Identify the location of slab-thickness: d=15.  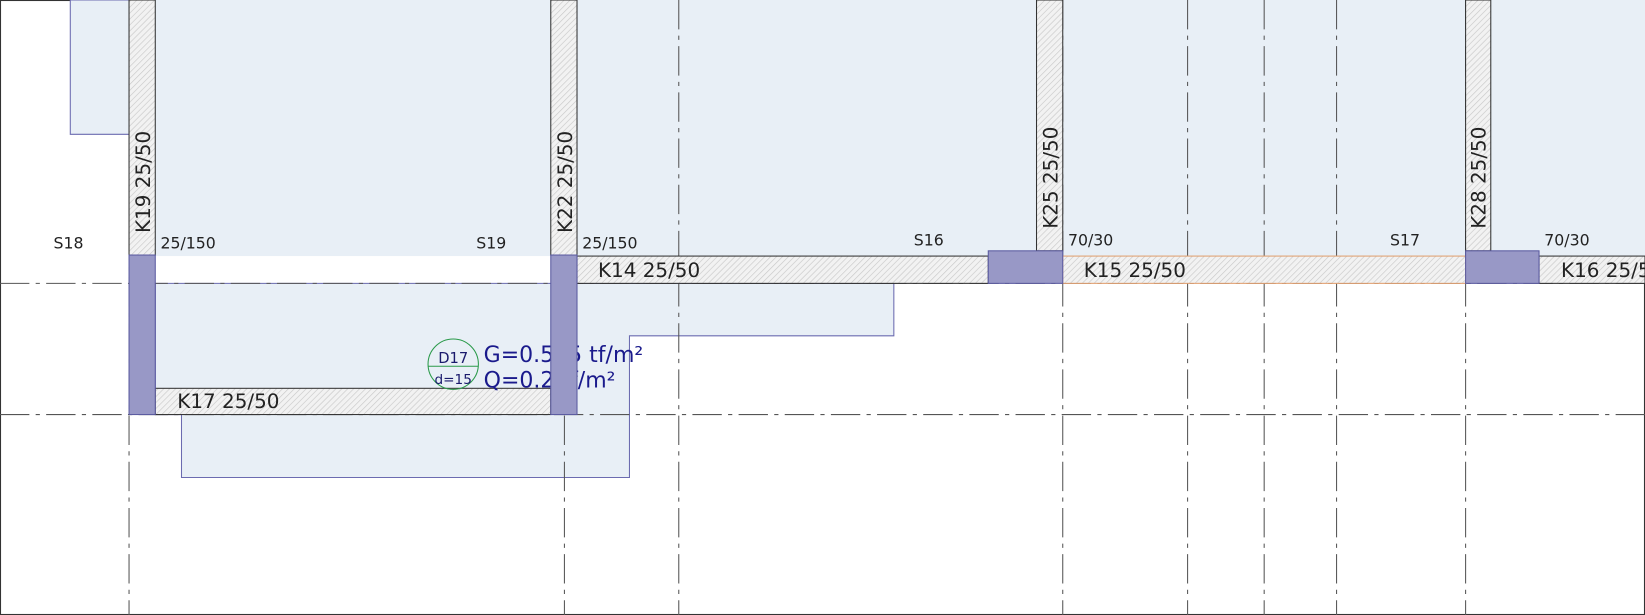
(453, 380).